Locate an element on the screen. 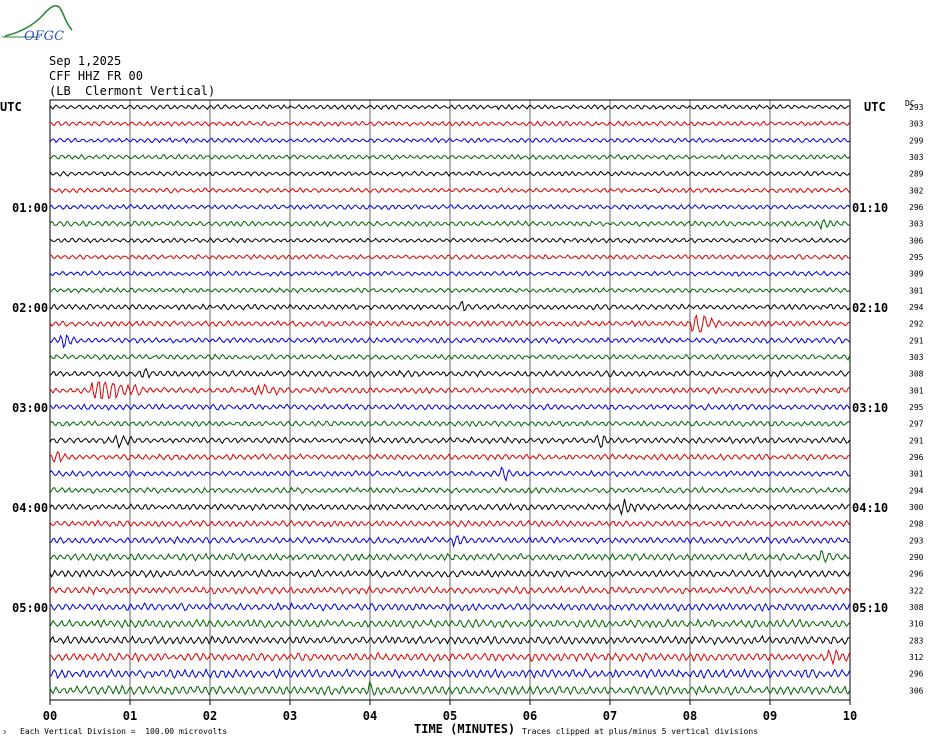  dc-offset-label: 297 is located at coordinates (916, 424).